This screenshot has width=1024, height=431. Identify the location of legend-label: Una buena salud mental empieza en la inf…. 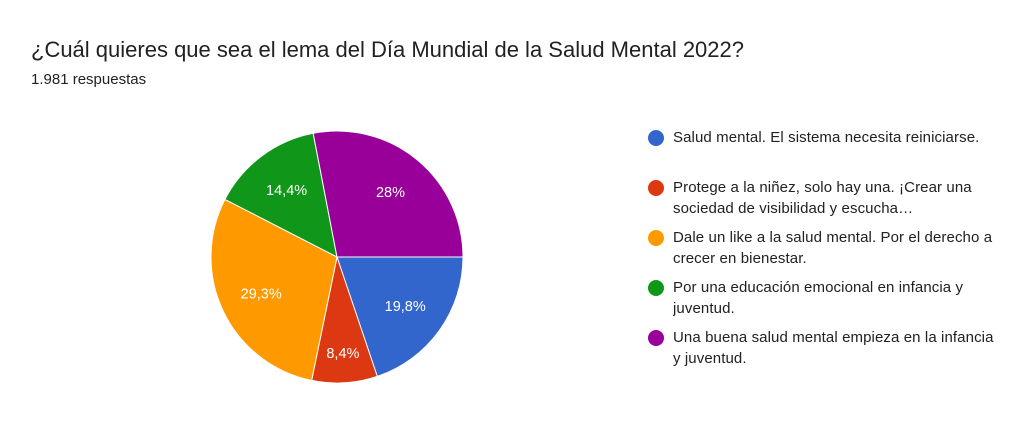
(833, 348).